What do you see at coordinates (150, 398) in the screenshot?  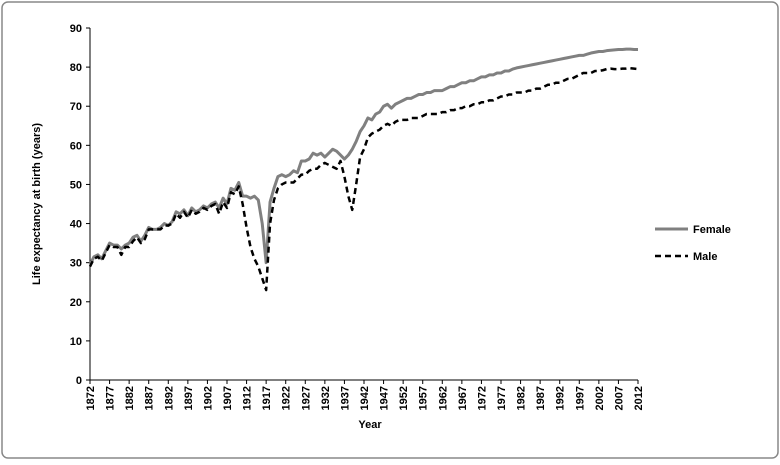 I see `x-tick-label: 1887` at bounding box center [150, 398].